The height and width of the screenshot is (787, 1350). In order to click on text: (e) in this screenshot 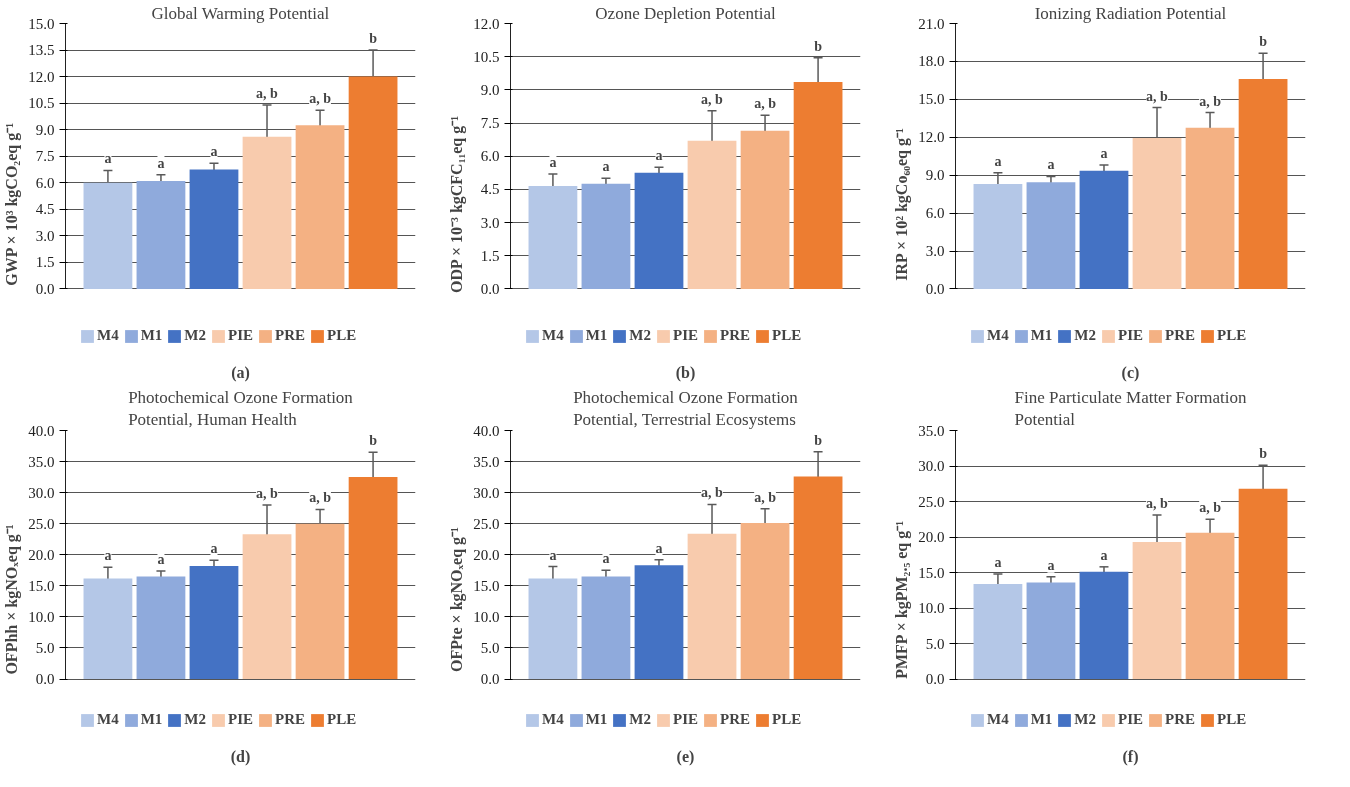, I will do `click(685, 756)`.